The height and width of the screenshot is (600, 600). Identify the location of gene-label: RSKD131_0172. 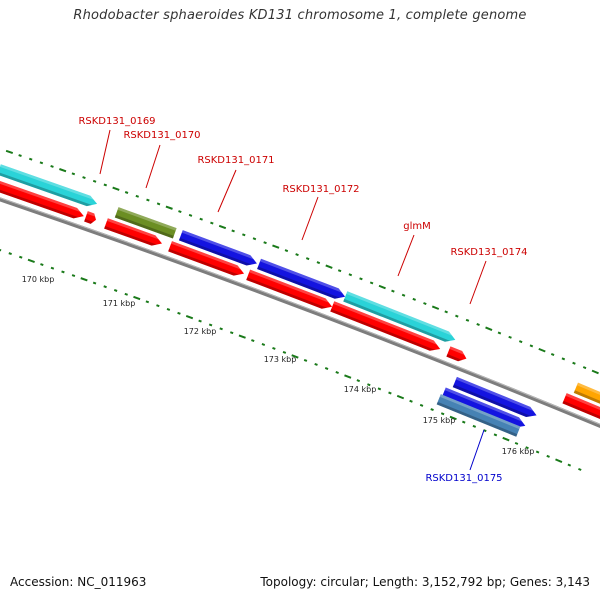
(320, 189).